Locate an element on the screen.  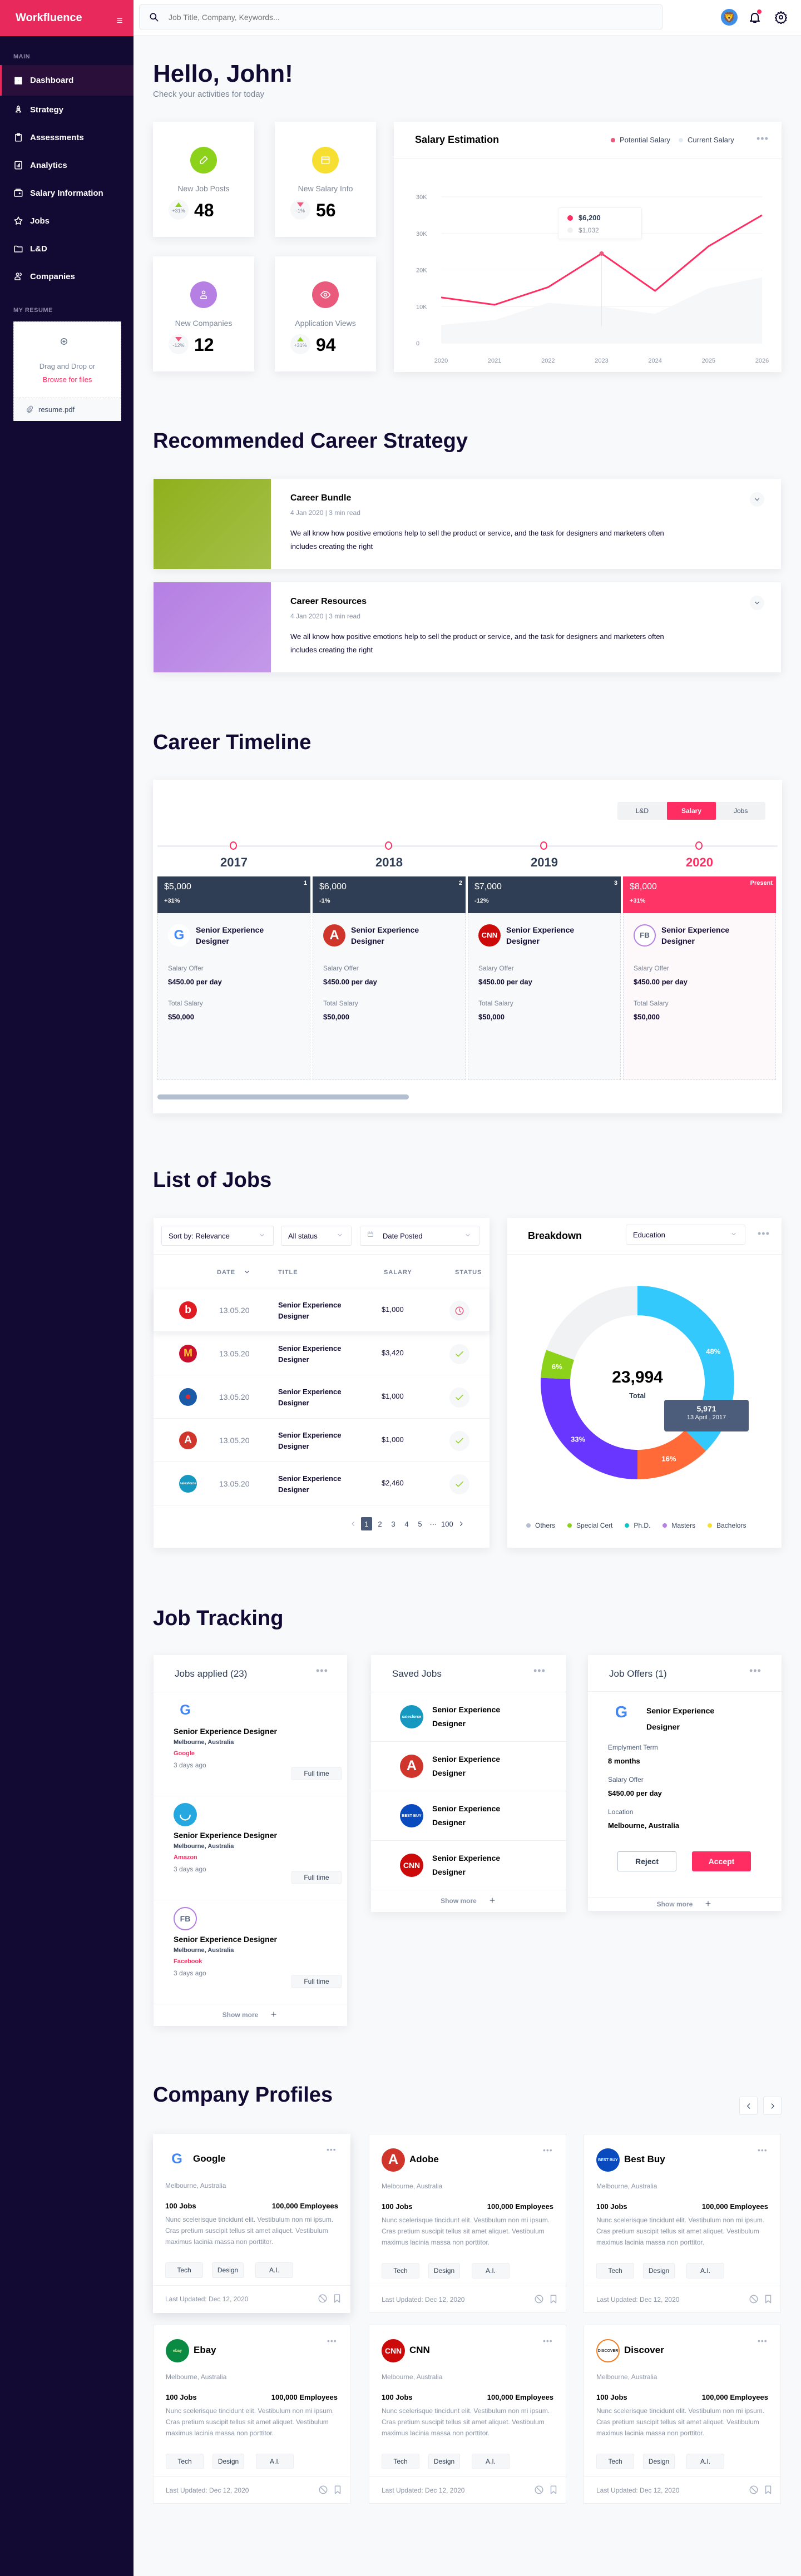
saved-job-item: CNN Senior Experience Designer is located at coordinates (468, 1865).